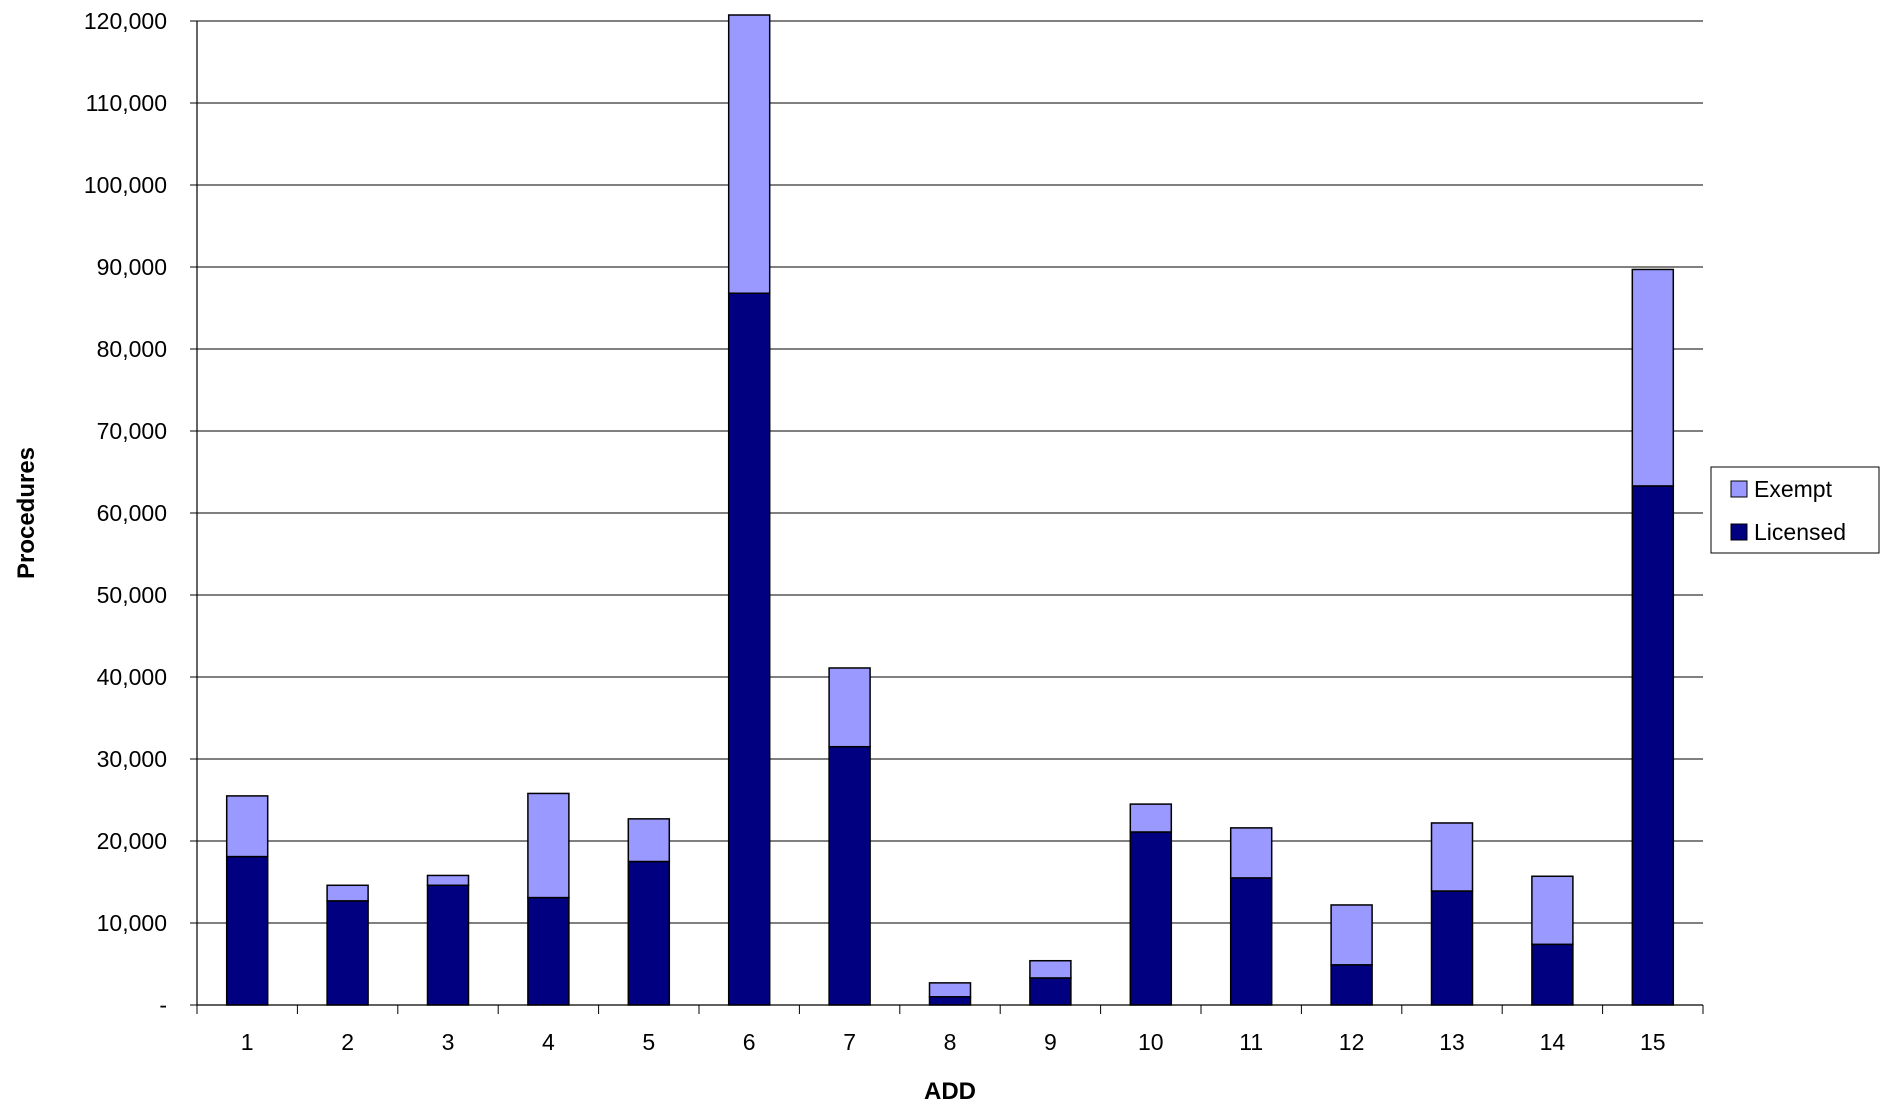 This screenshot has height=1108, width=1881. I want to click on legend: Exempt Licensed, so click(1795, 510).